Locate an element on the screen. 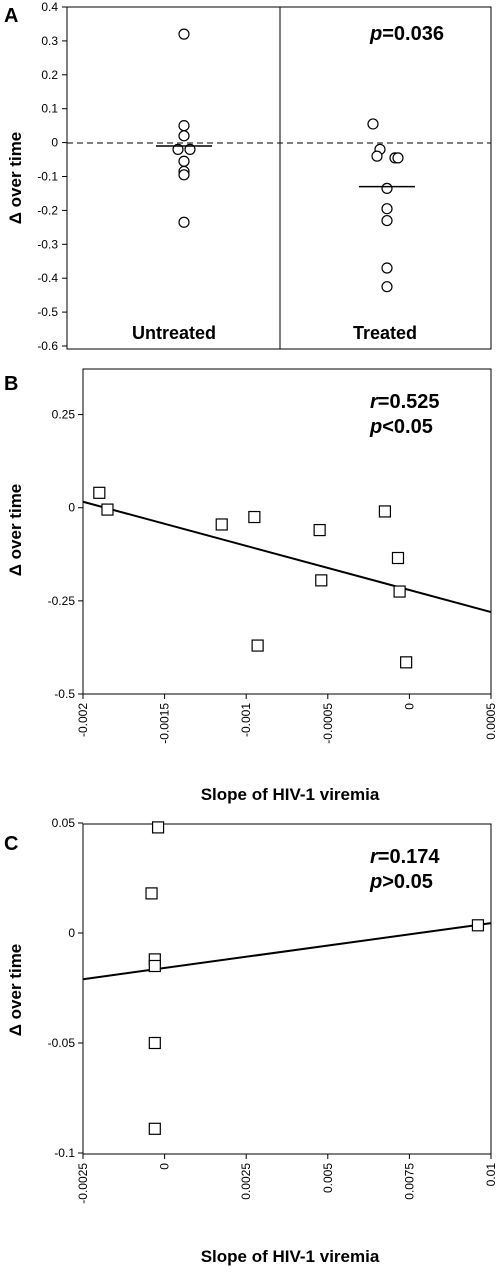  y-tick-label: 0.25 is located at coordinates (64, 415).